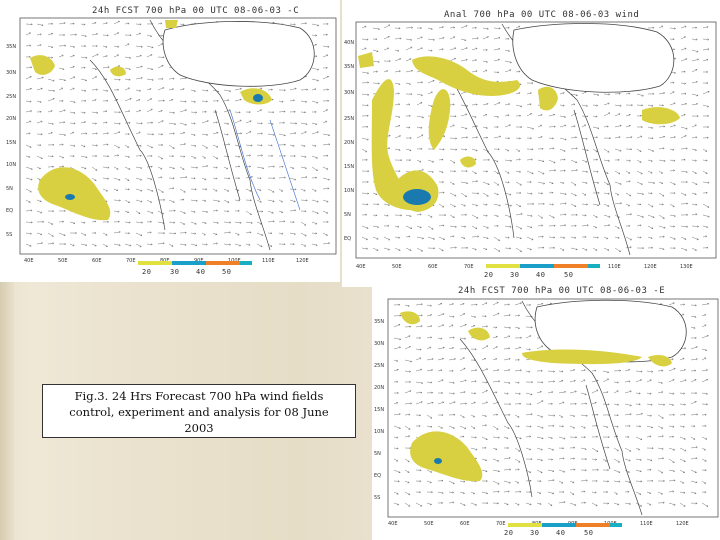  I want to click on svg-text: 50E, so click(429, 524).